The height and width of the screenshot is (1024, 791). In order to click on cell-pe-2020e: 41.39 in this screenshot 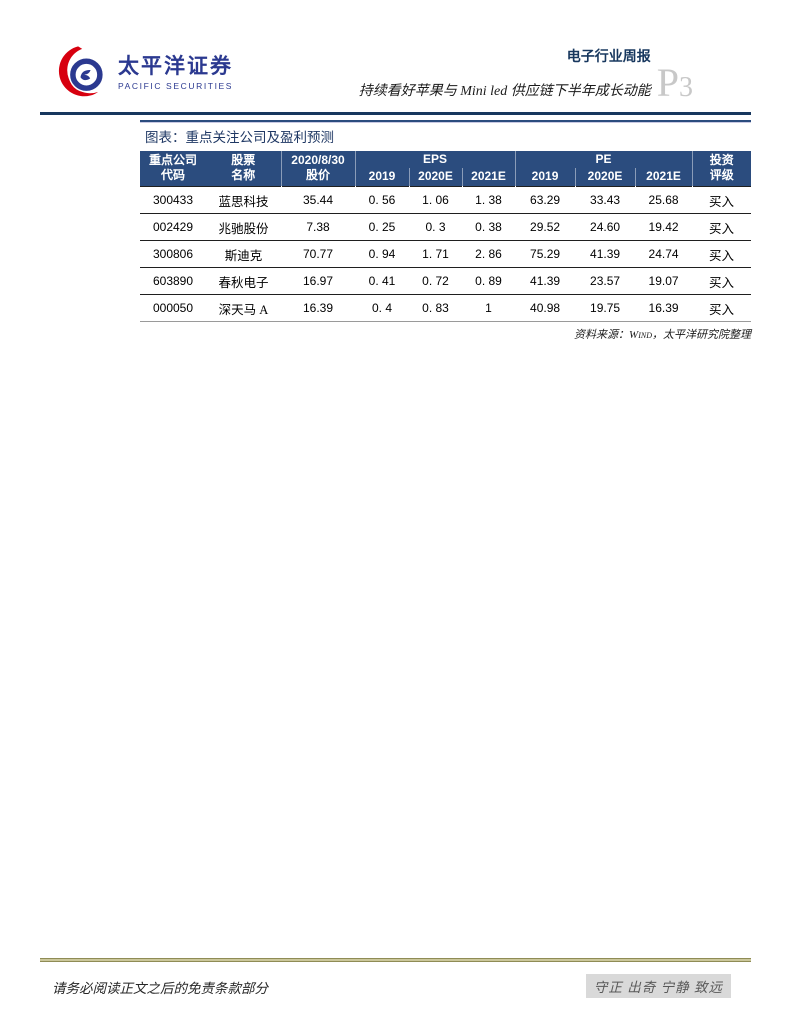, I will do `click(605, 254)`.